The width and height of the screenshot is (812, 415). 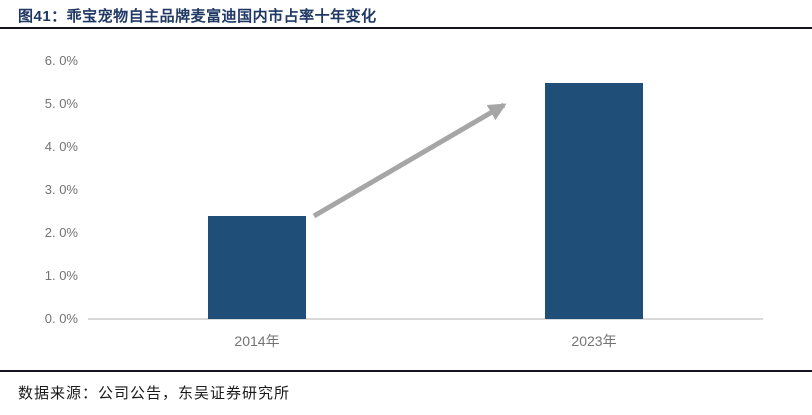 I want to click on y-axis-tick-label: 4. 0%, so click(x=61, y=146).